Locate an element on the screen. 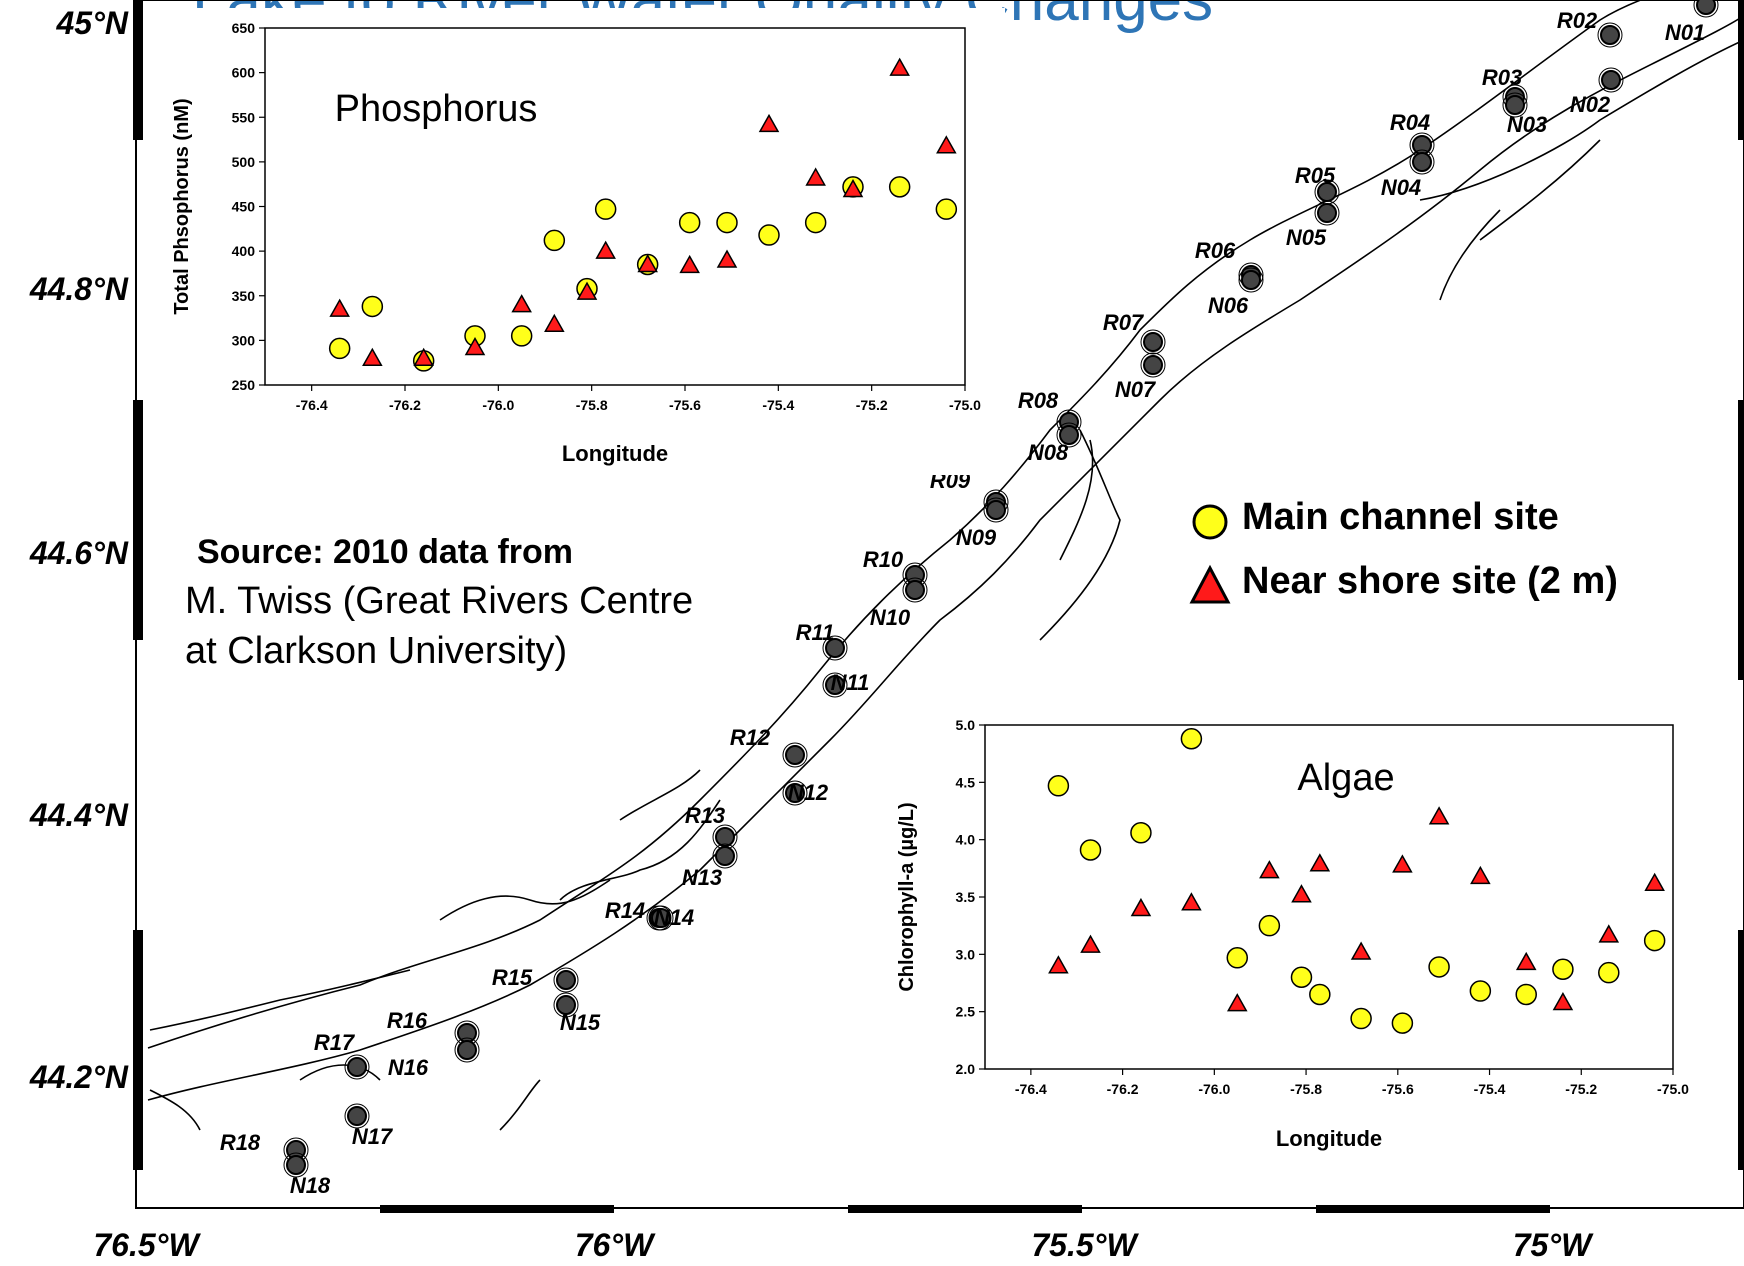 The height and width of the screenshot is (1266, 1744). nearshore-site-label: N15 is located at coordinates (580, 1022).